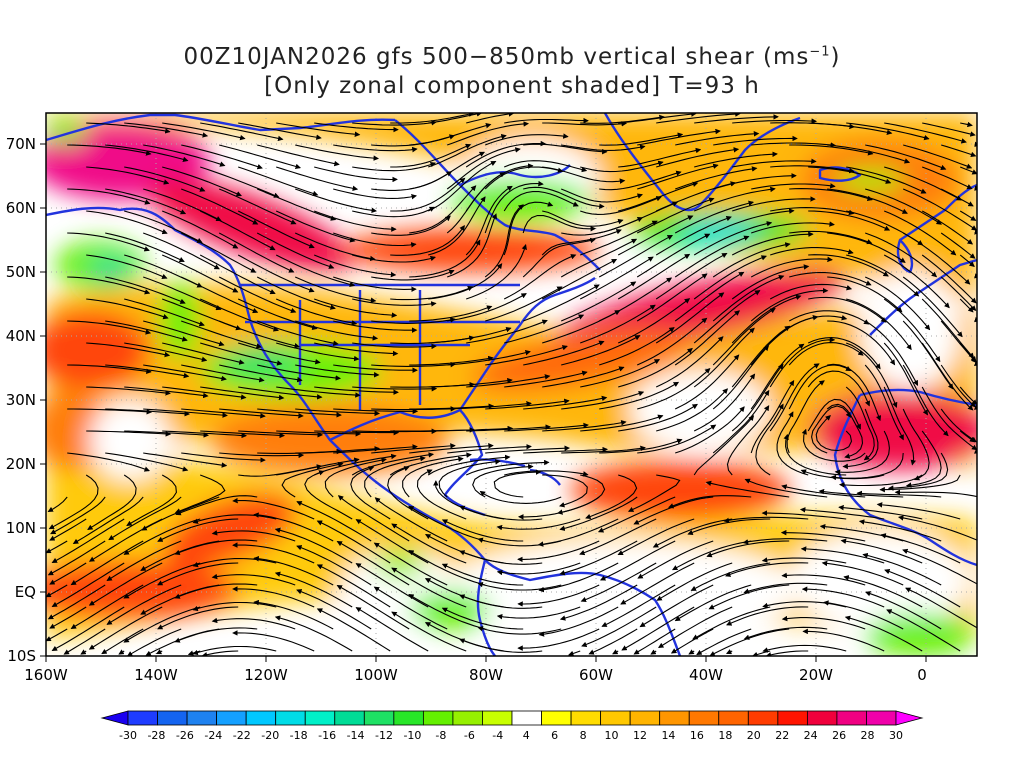 The width and height of the screenshot is (1024, 768). What do you see at coordinates (46, 675) in the screenshot?
I see `lon-label: 160W` at bounding box center [46, 675].